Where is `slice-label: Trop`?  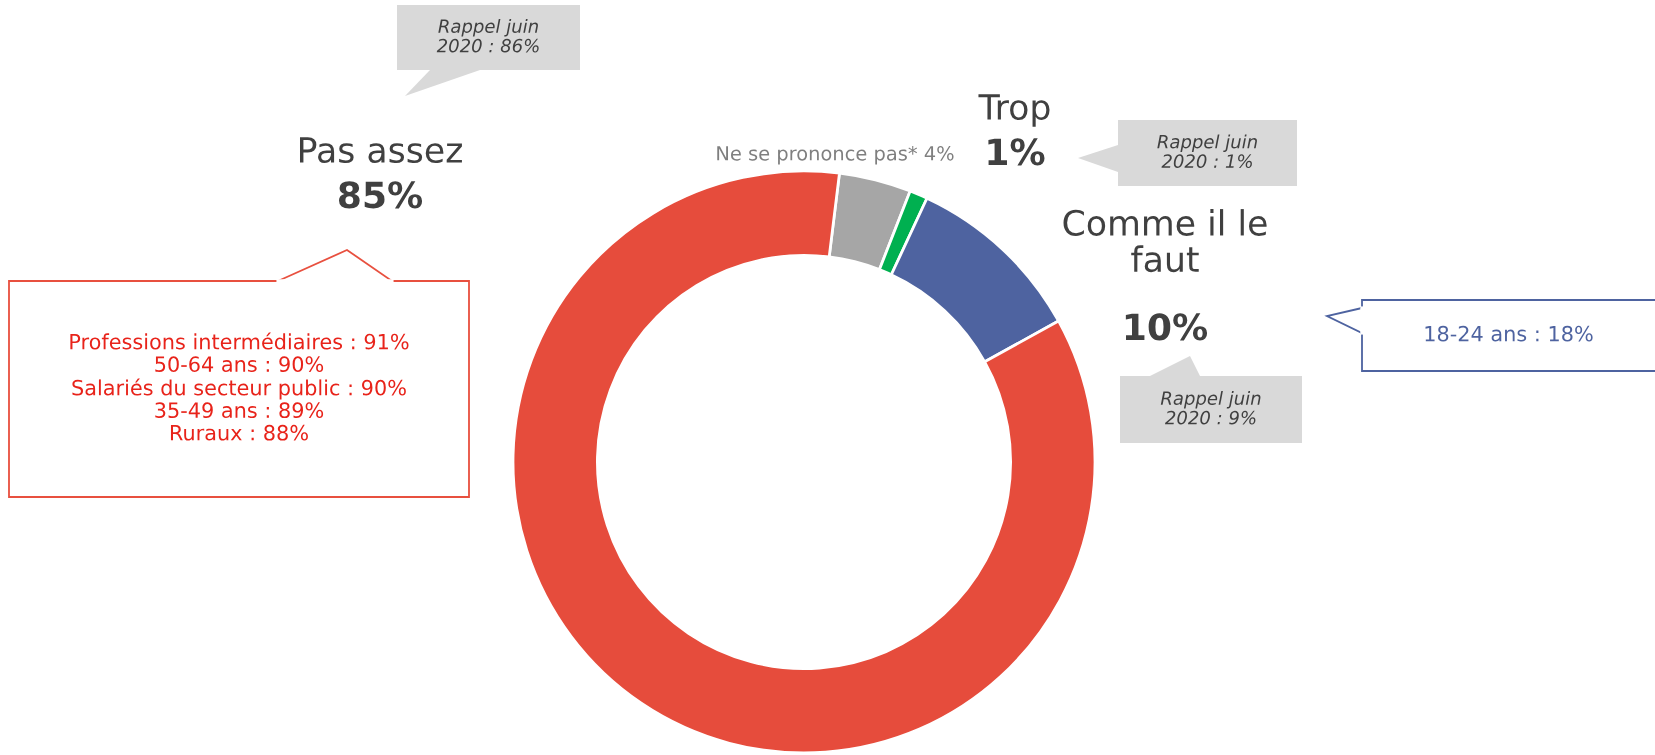
slice-label: Trop is located at coordinates (1014, 110).